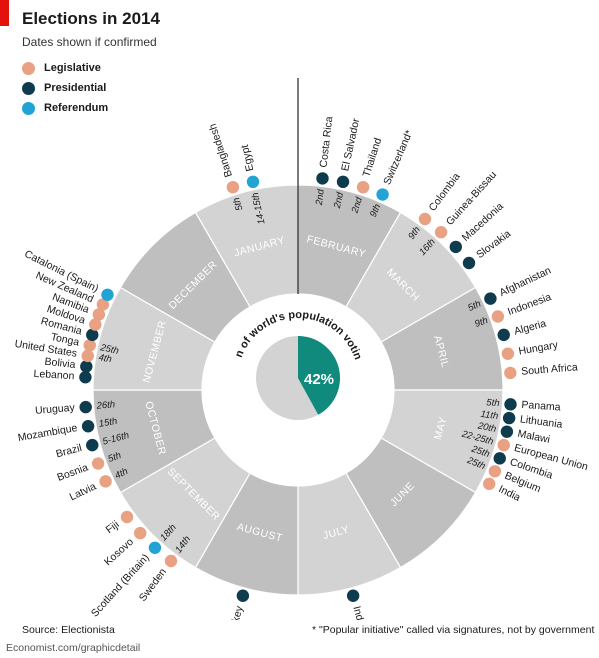  Describe the element at coordinates (119, 552) in the screenshot. I see `election-label-country: Kosovo` at that location.